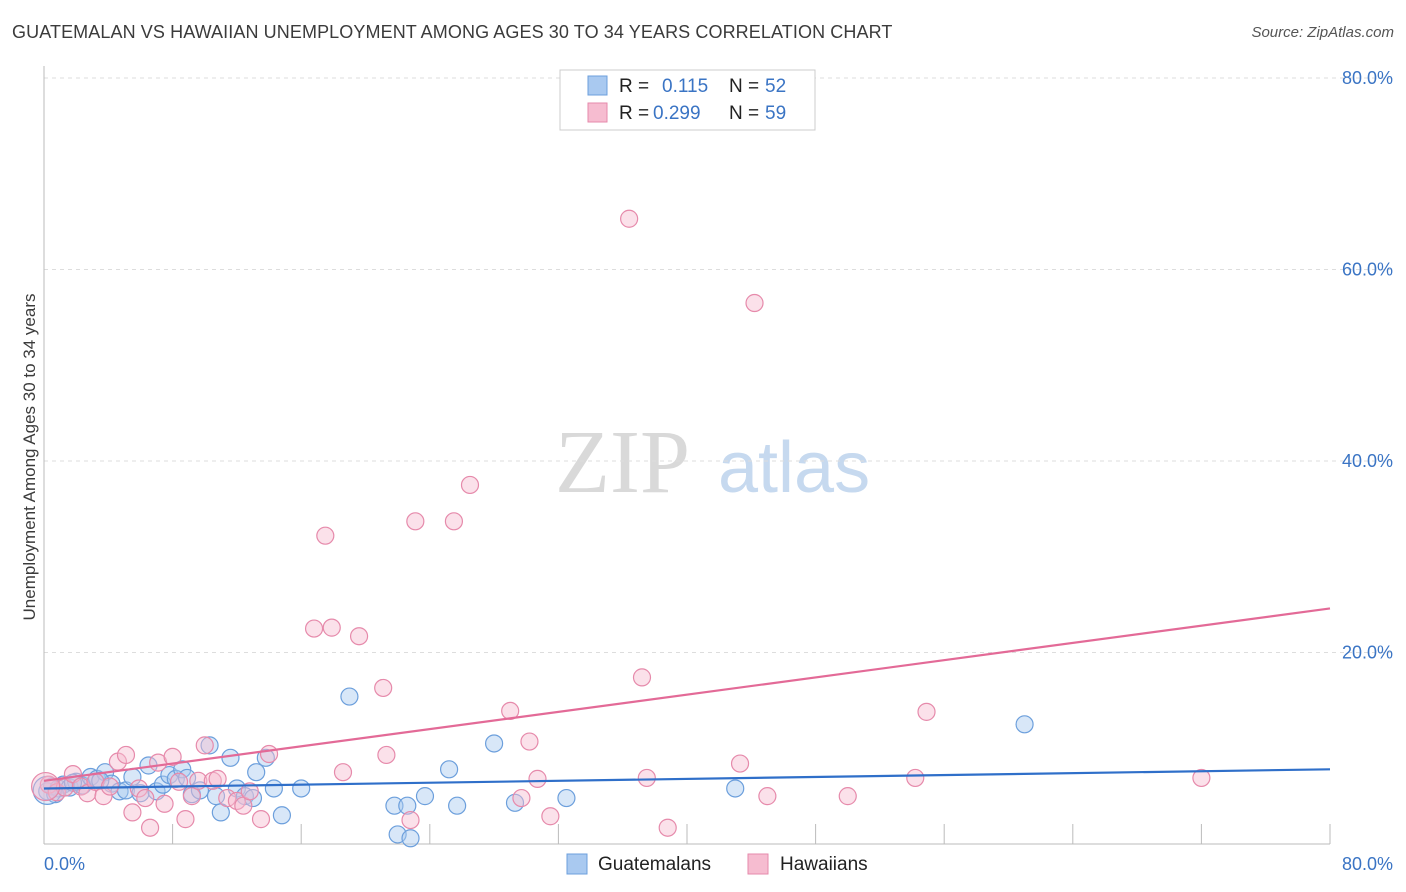 The height and width of the screenshot is (892, 1406). What do you see at coordinates (687, 779) in the screenshot?
I see `trend-line-guatemalans` at bounding box center [687, 779].